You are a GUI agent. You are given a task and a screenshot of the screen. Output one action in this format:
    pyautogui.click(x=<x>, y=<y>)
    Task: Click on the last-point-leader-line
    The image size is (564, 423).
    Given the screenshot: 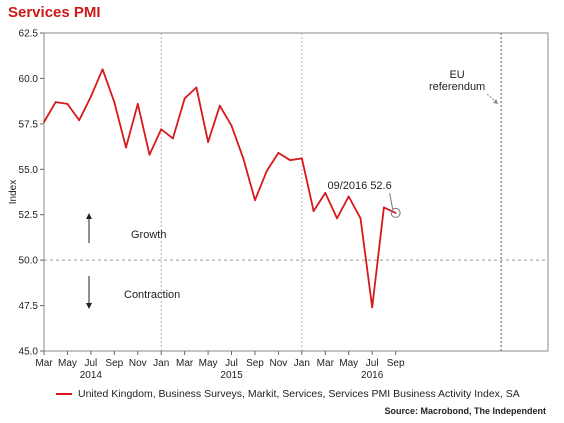 What is the action you would take?
    pyautogui.click(x=391, y=200)
    